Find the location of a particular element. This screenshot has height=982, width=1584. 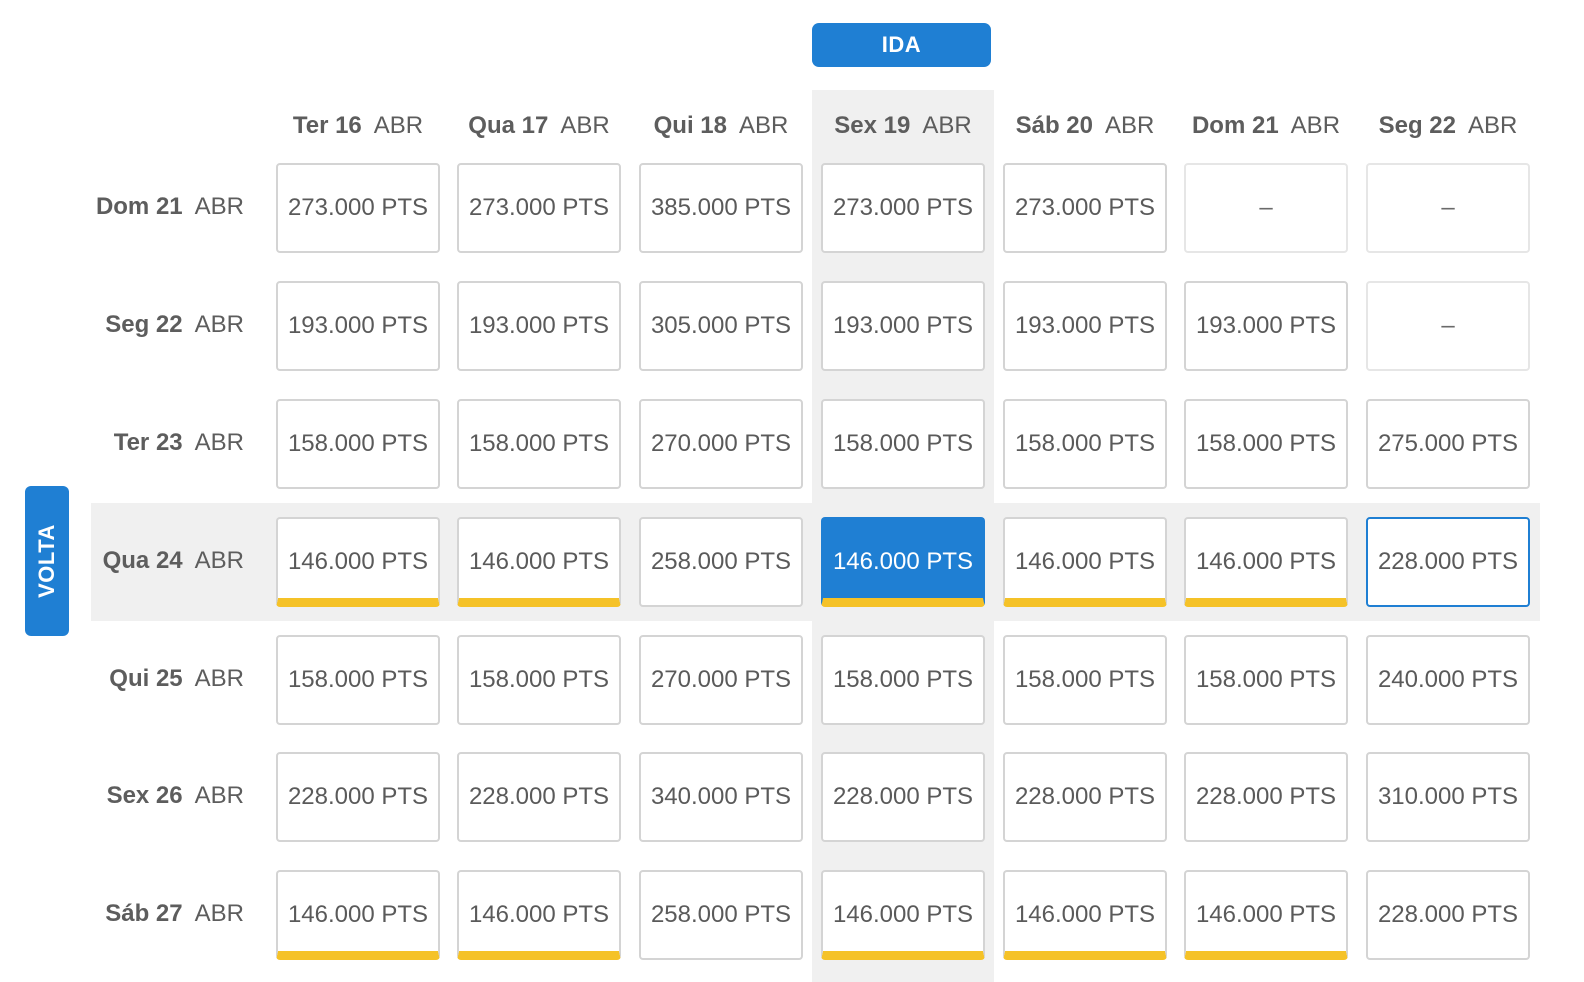

return-date-header: Qui 25 ABR is located at coordinates (142, 682).